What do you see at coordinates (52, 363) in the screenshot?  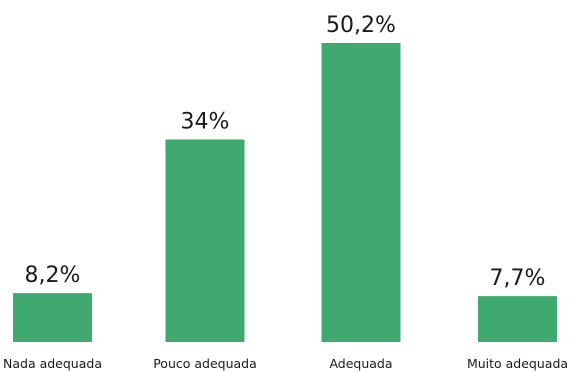 I see `category-label-0: Nada adequada` at bounding box center [52, 363].